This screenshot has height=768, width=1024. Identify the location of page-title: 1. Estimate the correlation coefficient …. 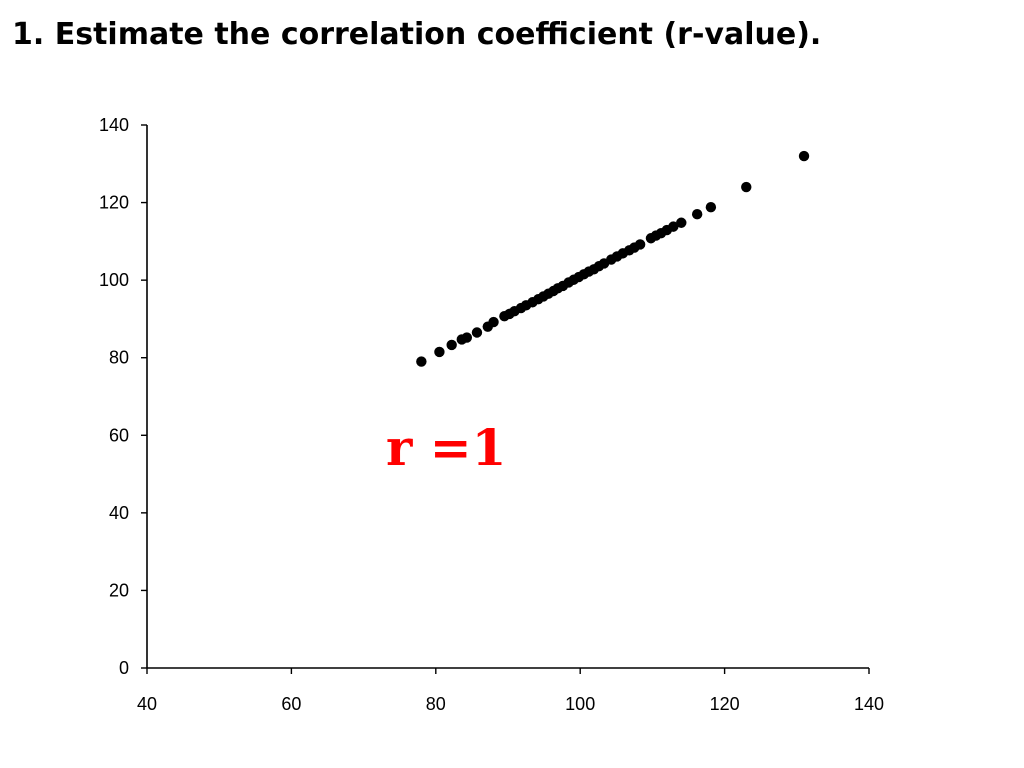
(417, 34).